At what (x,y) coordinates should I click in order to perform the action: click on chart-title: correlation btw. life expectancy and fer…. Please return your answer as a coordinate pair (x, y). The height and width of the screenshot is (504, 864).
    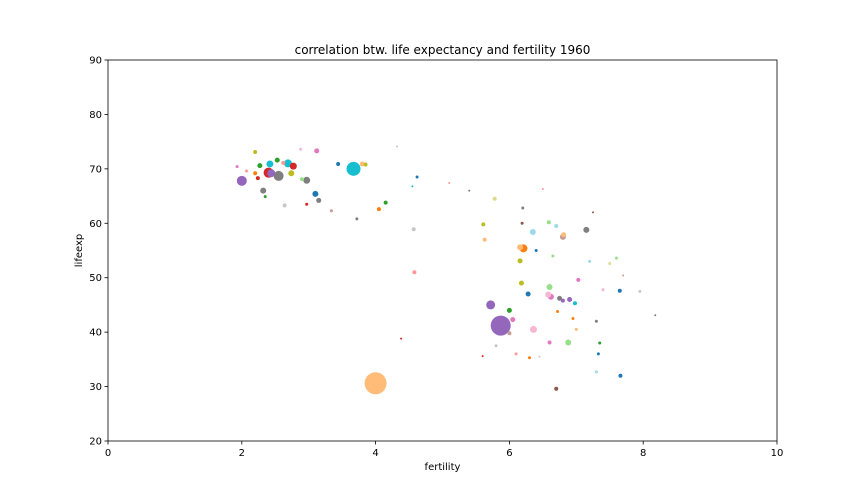
    Looking at the image, I should click on (443, 50).